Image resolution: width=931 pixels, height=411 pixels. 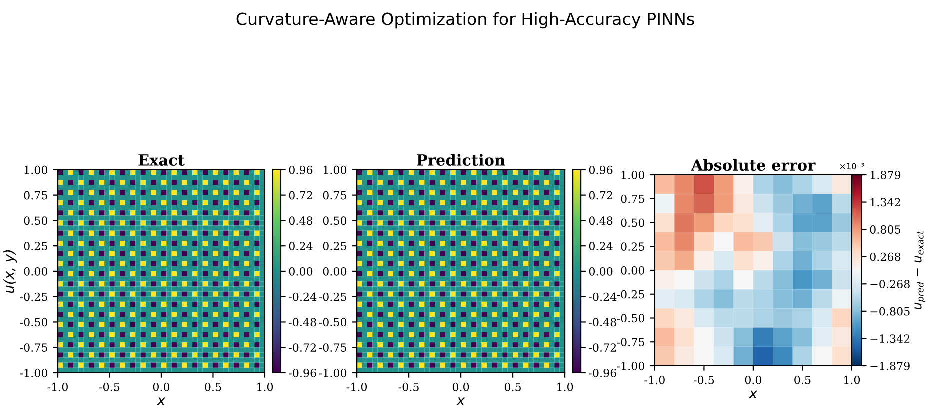 I want to click on y-axis-title: u(x, y), so click(x=11, y=272).